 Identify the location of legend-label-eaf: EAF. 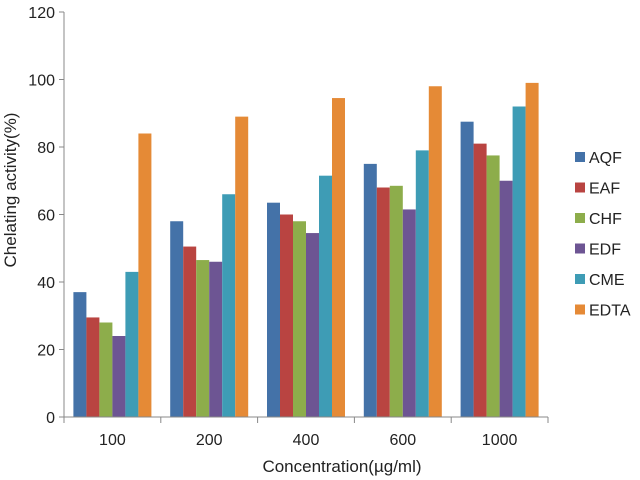
(604, 189).